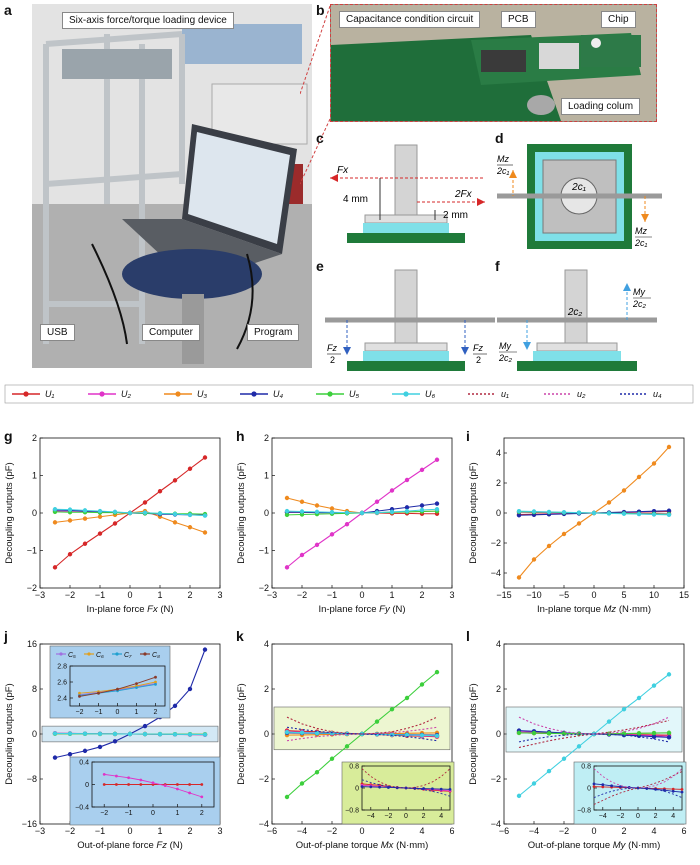 The image size is (700, 865). What do you see at coordinates (320, 10) in the screenshot?
I see `panel-letter-b: b` at bounding box center [320, 10].